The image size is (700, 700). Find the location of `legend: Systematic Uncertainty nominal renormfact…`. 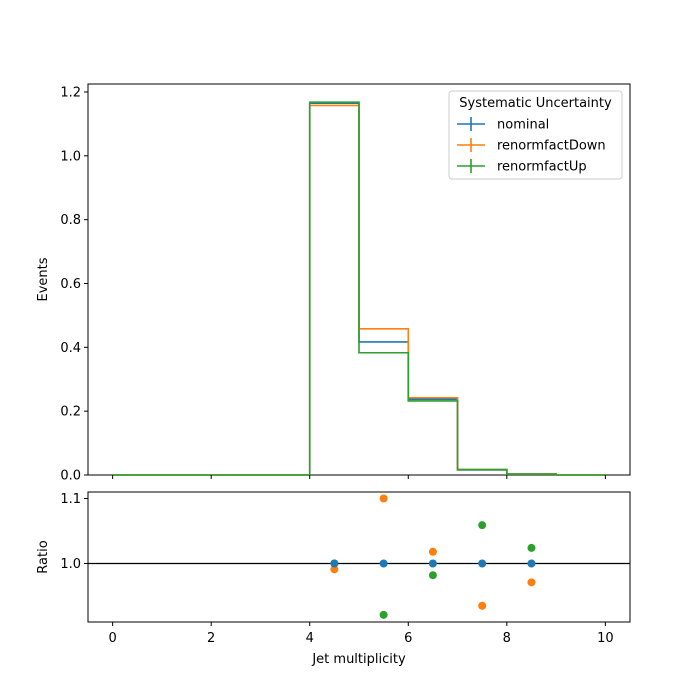

legend: Systematic Uncertainty nominal renormfact… is located at coordinates (535, 135).